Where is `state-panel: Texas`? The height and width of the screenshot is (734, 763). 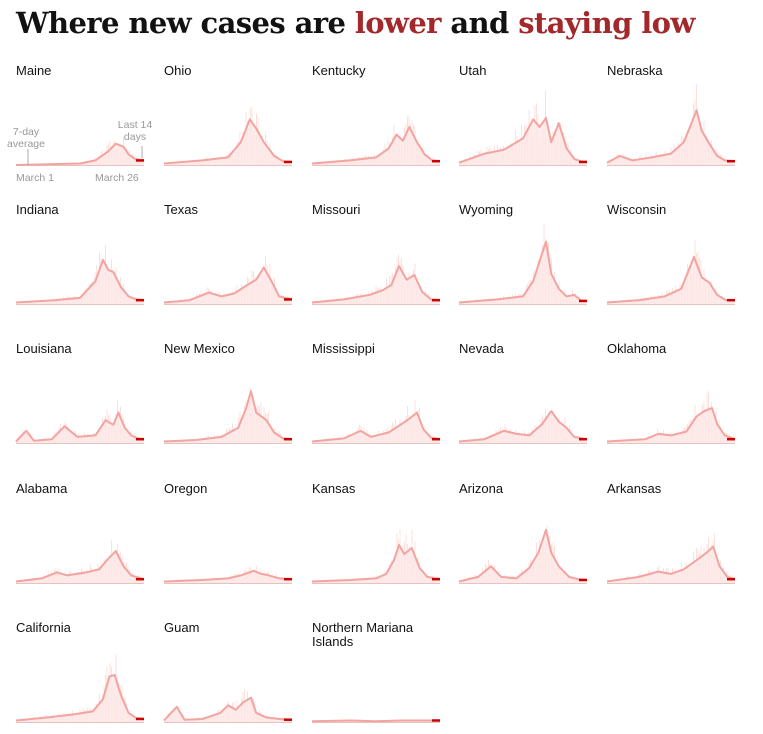 state-panel: Texas is located at coordinates (228, 257).